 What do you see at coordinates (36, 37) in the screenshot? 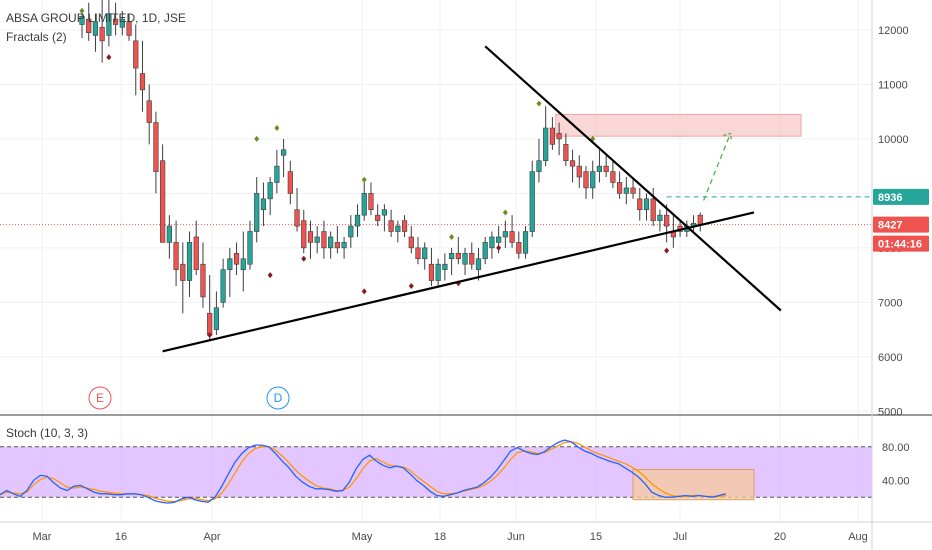
I see `indicator-legend: Fractals (2)` at bounding box center [36, 37].